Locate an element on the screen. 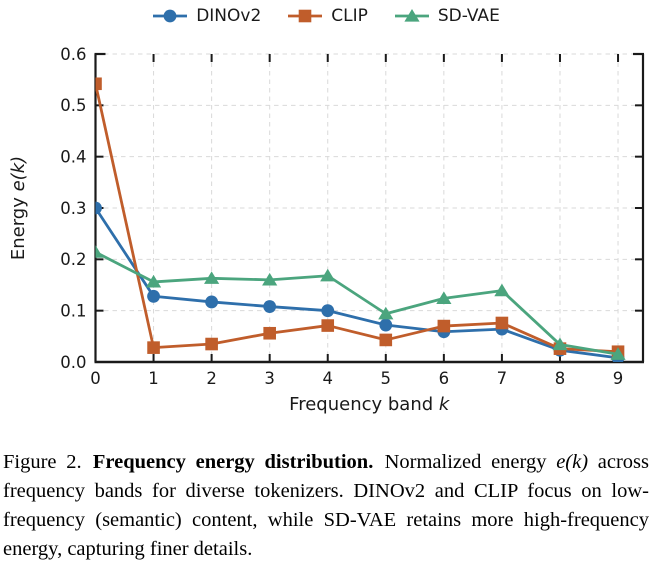  caption-math-term: e(k) is located at coordinates (572, 462).